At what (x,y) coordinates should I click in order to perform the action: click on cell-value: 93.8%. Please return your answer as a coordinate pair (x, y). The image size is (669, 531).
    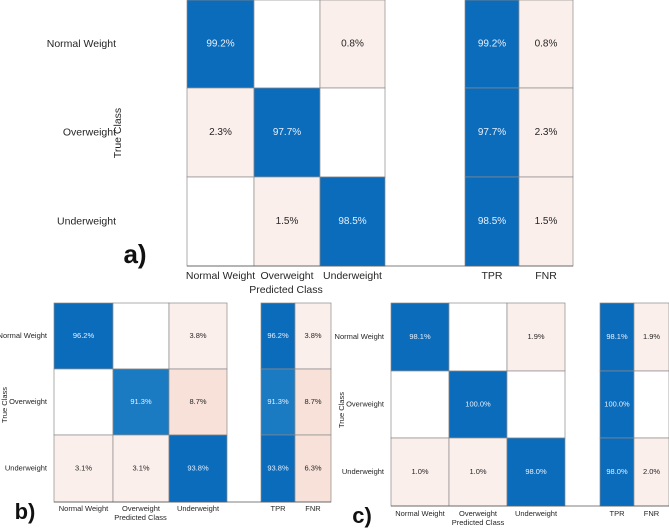
    Looking at the image, I should click on (198, 467).